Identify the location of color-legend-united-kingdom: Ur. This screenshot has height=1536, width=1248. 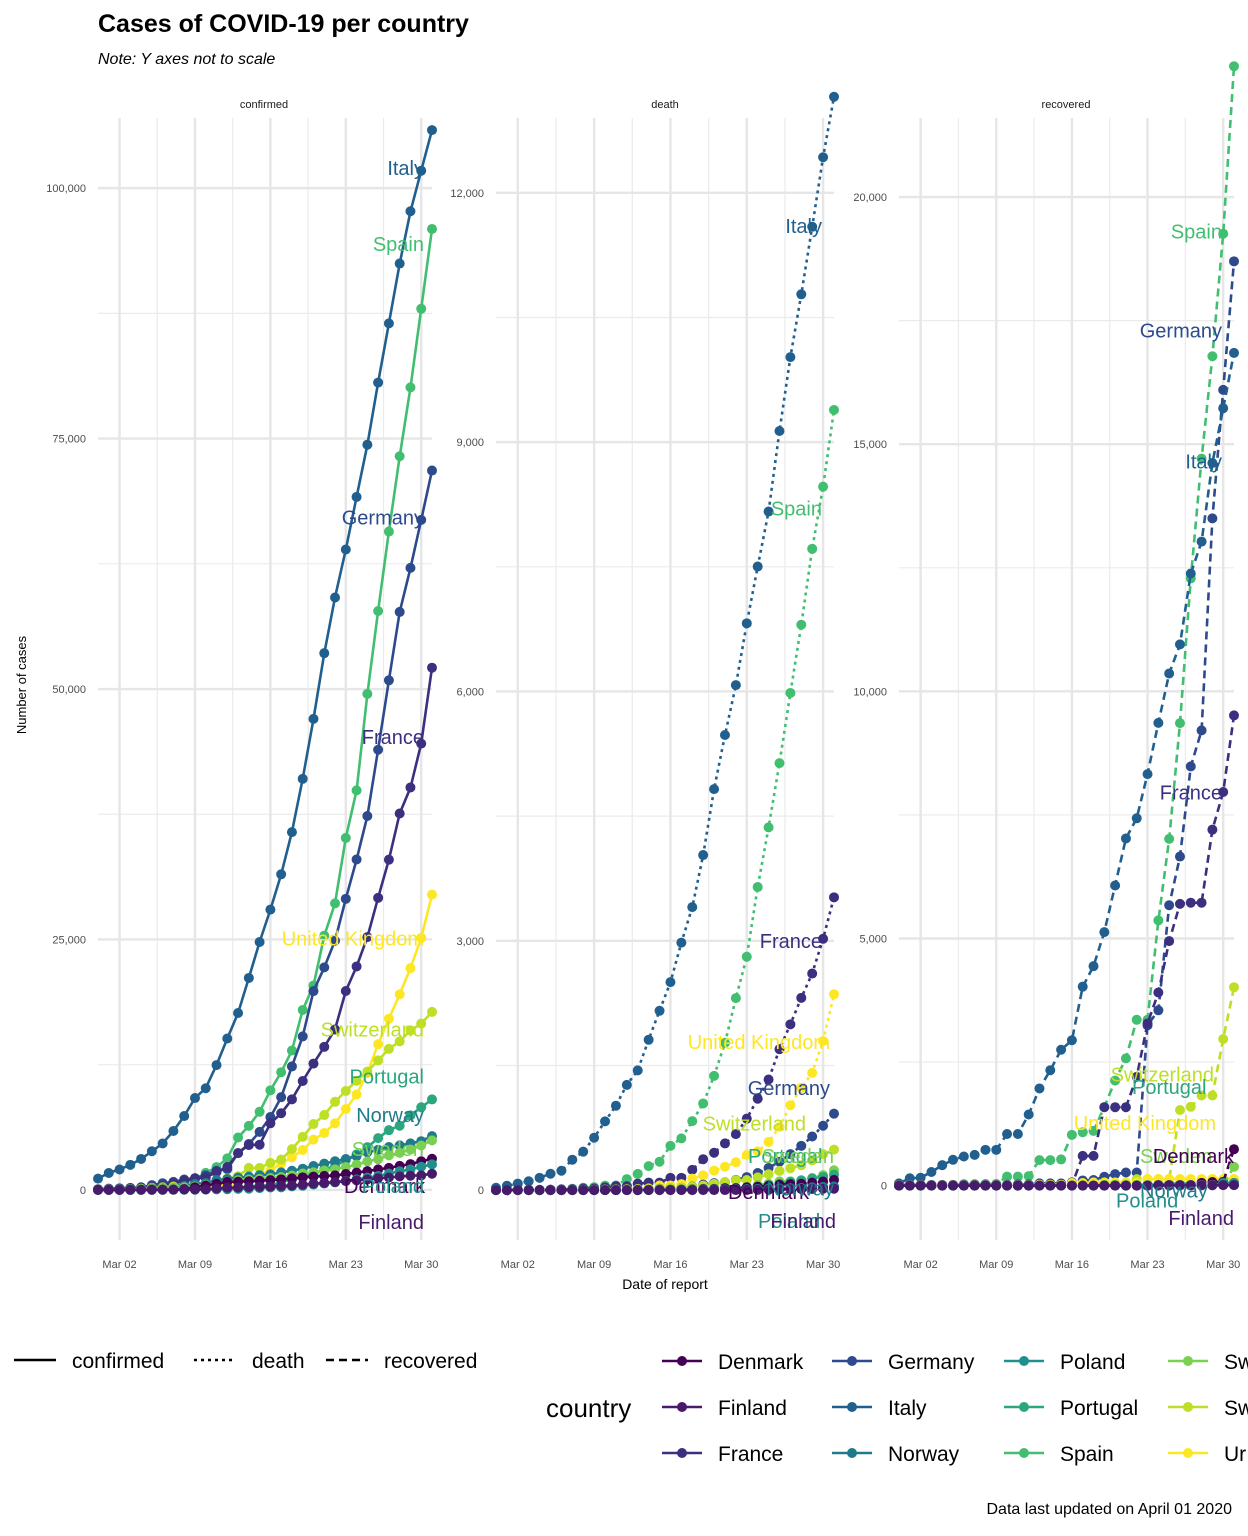
(1207, 1454).